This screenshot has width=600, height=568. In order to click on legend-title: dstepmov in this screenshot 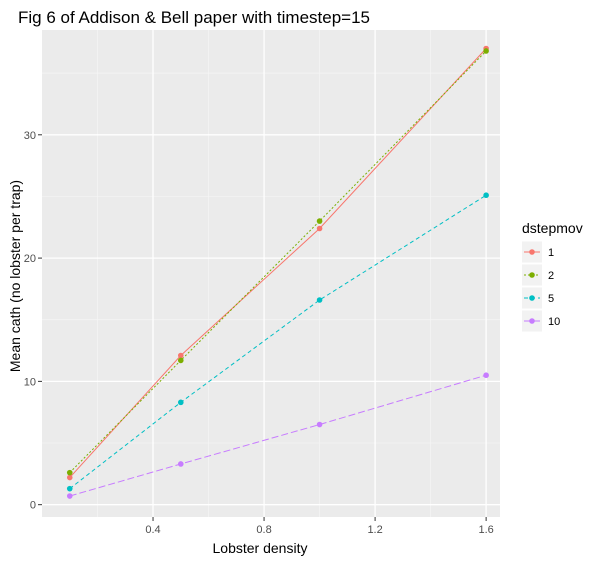, I will do `click(552, 228)`.